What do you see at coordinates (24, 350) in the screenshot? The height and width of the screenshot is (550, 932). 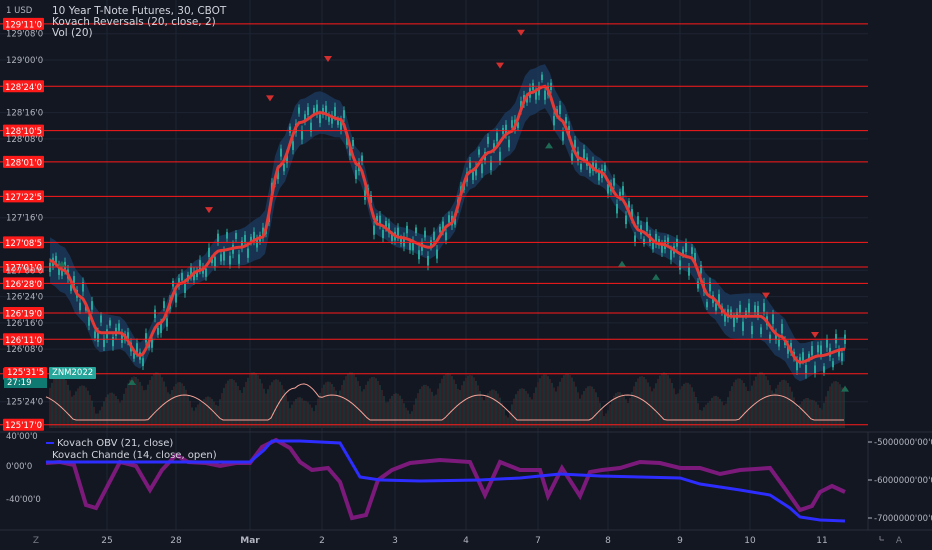 I see `price-tick-label: 126'08'0` at bounding box center [24, 350].